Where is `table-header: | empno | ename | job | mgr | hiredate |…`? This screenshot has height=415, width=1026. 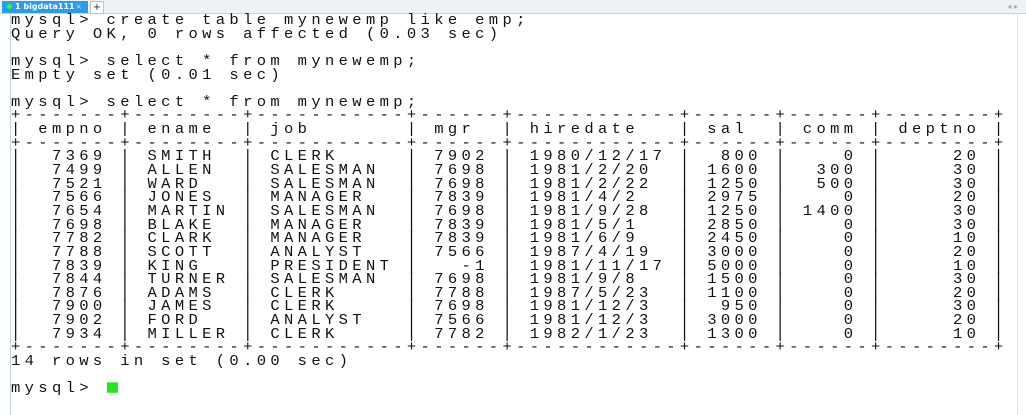
table-header: | empno | ename | job | mgr | hiredate |… is located at coordinates (509, 129).